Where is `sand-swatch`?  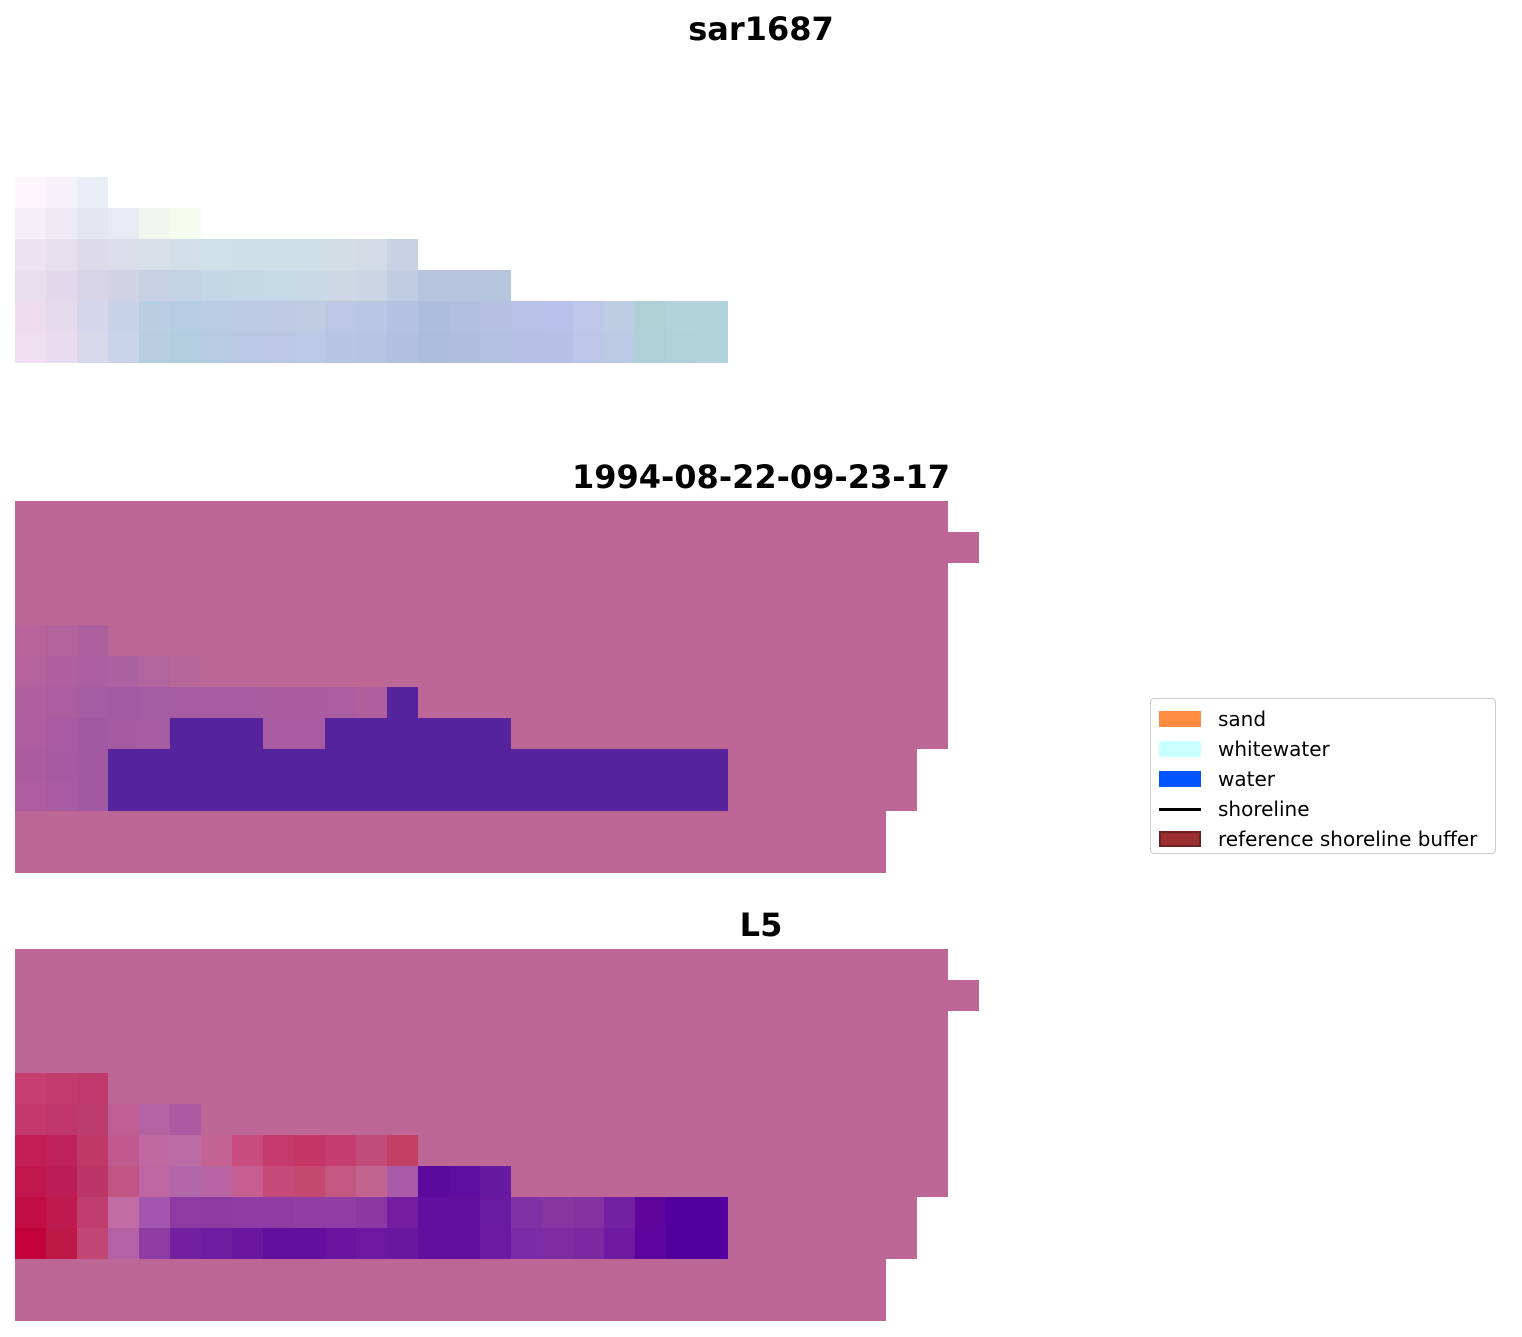 sand-swatch is located at coordinates (1180, 719).